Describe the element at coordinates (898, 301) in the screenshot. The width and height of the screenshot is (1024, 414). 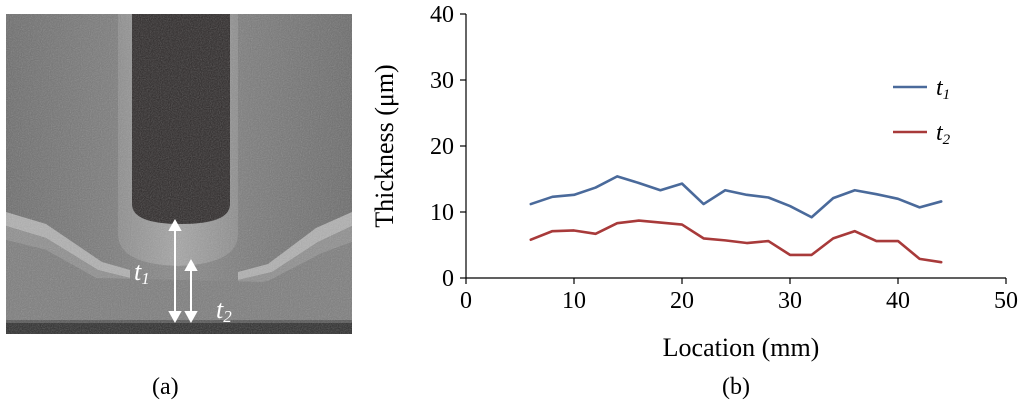
I see `x-tick-label: 40` at that location.